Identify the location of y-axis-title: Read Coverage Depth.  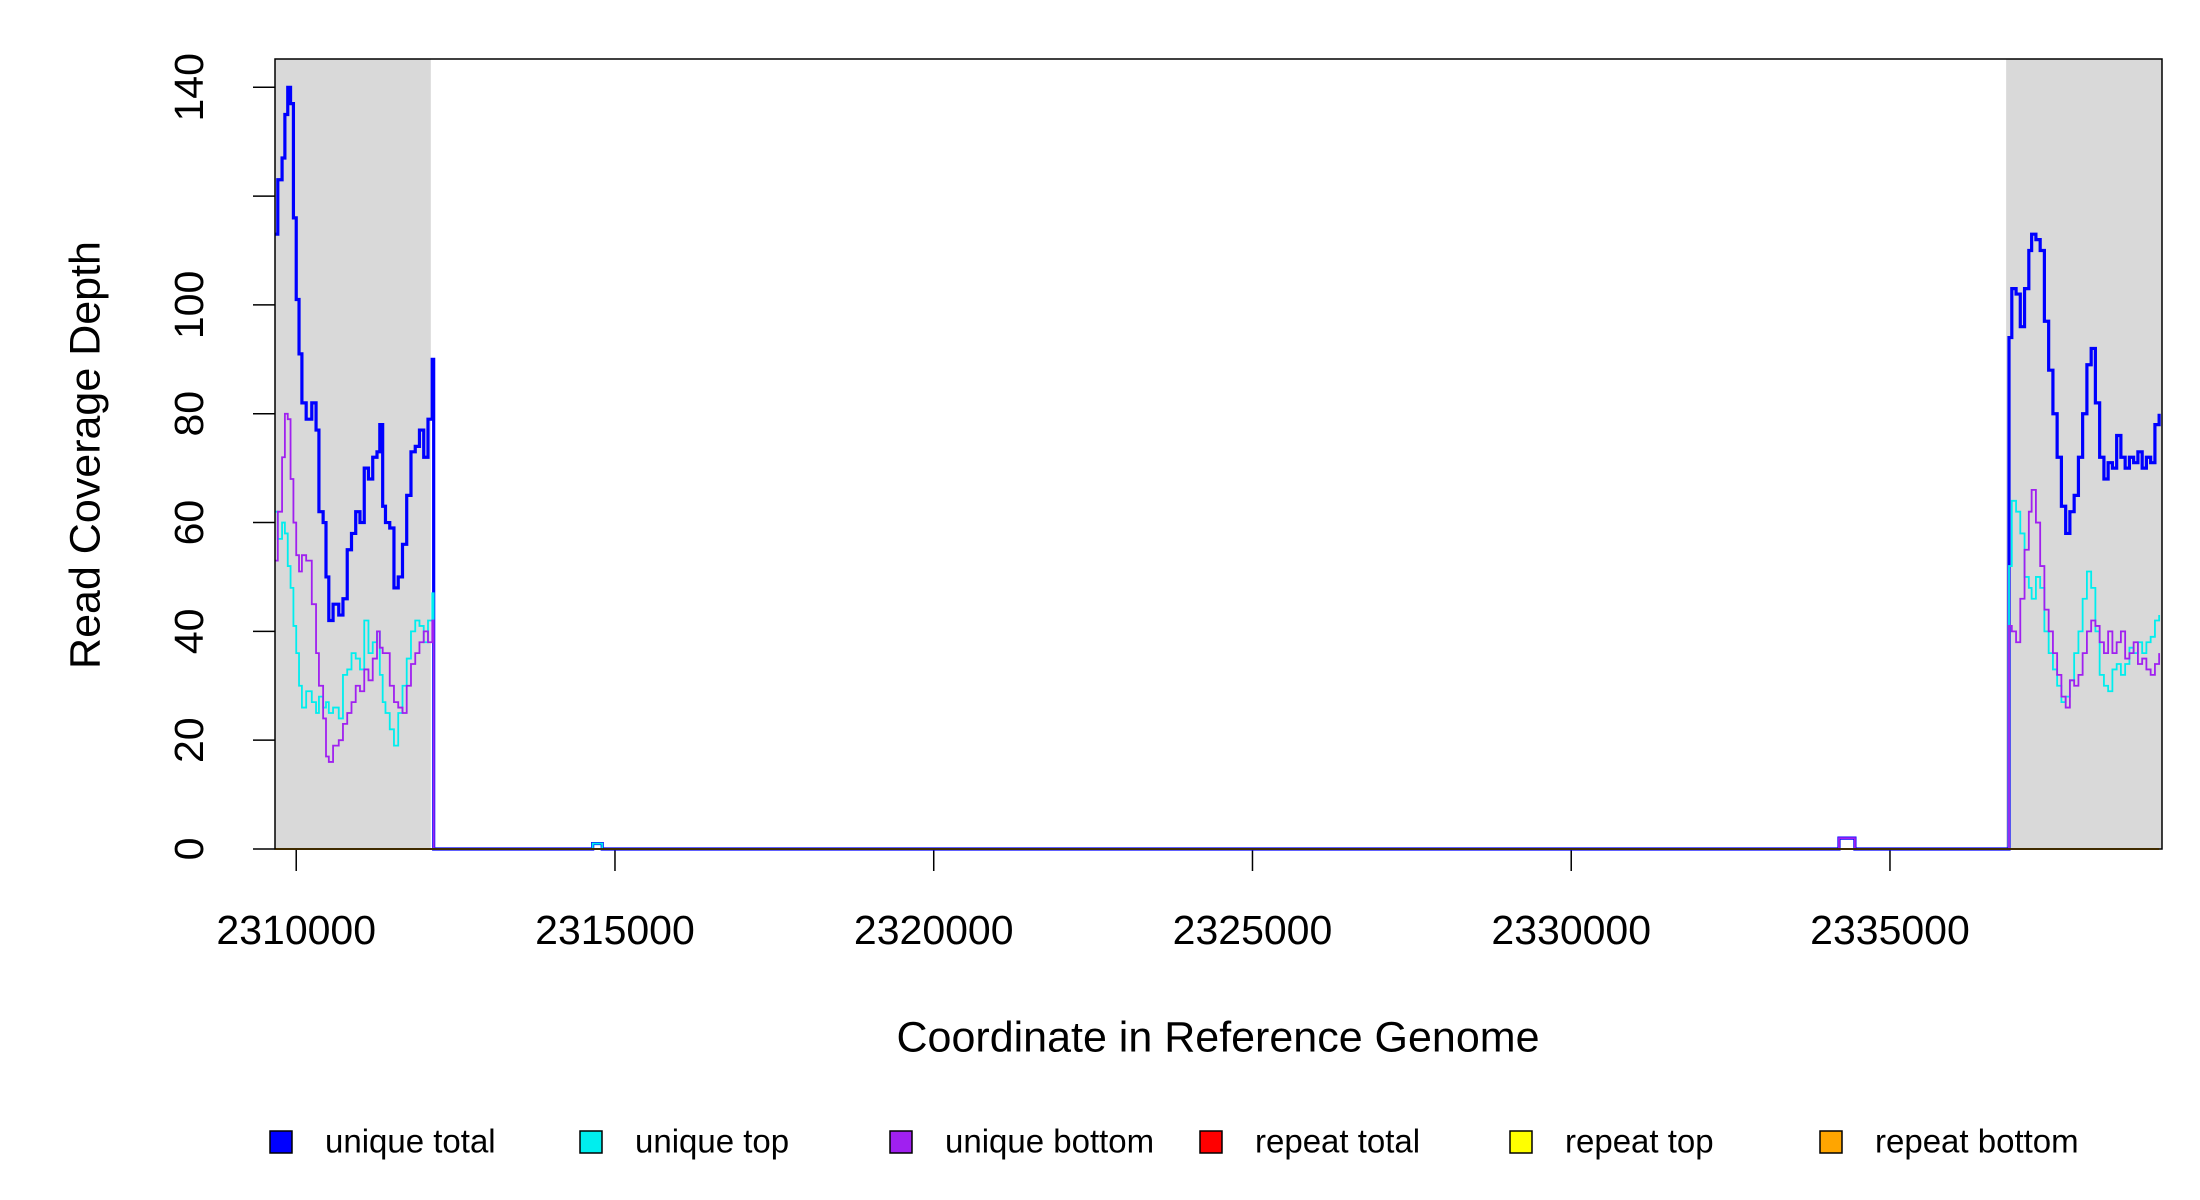
(85, 455).